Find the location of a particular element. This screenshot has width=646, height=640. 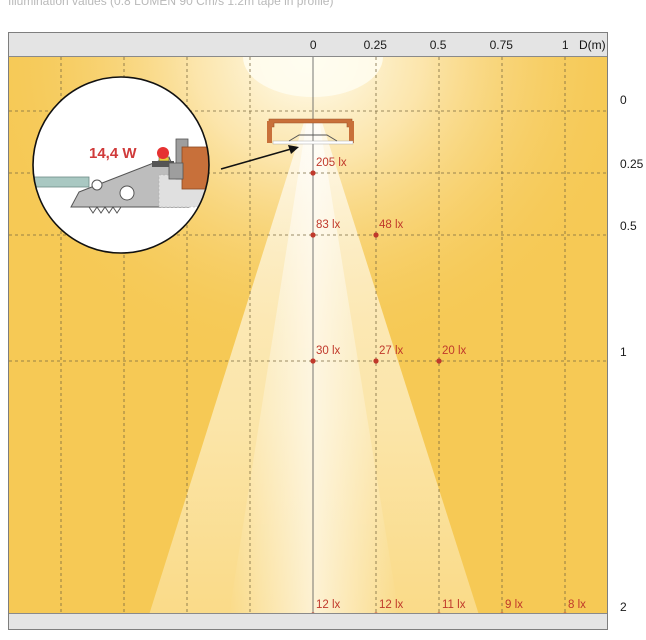

distance-footer-bar is located at coordinates (308, 621).